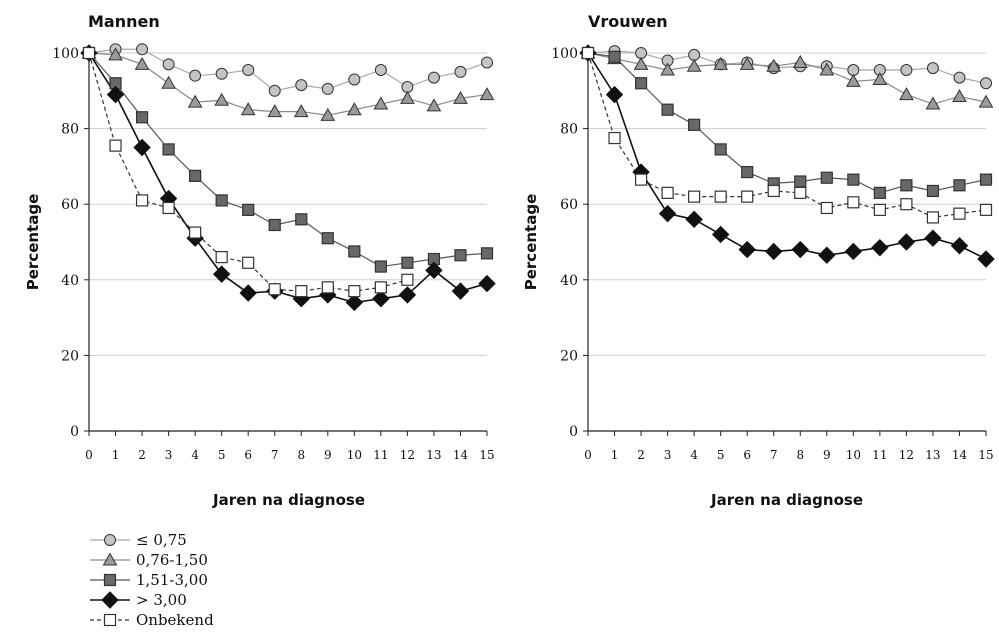  What do you see at coordinates (169, 455) in the screenshot?
I see `x-tick-label: 3` at bounding box center [169, 455].